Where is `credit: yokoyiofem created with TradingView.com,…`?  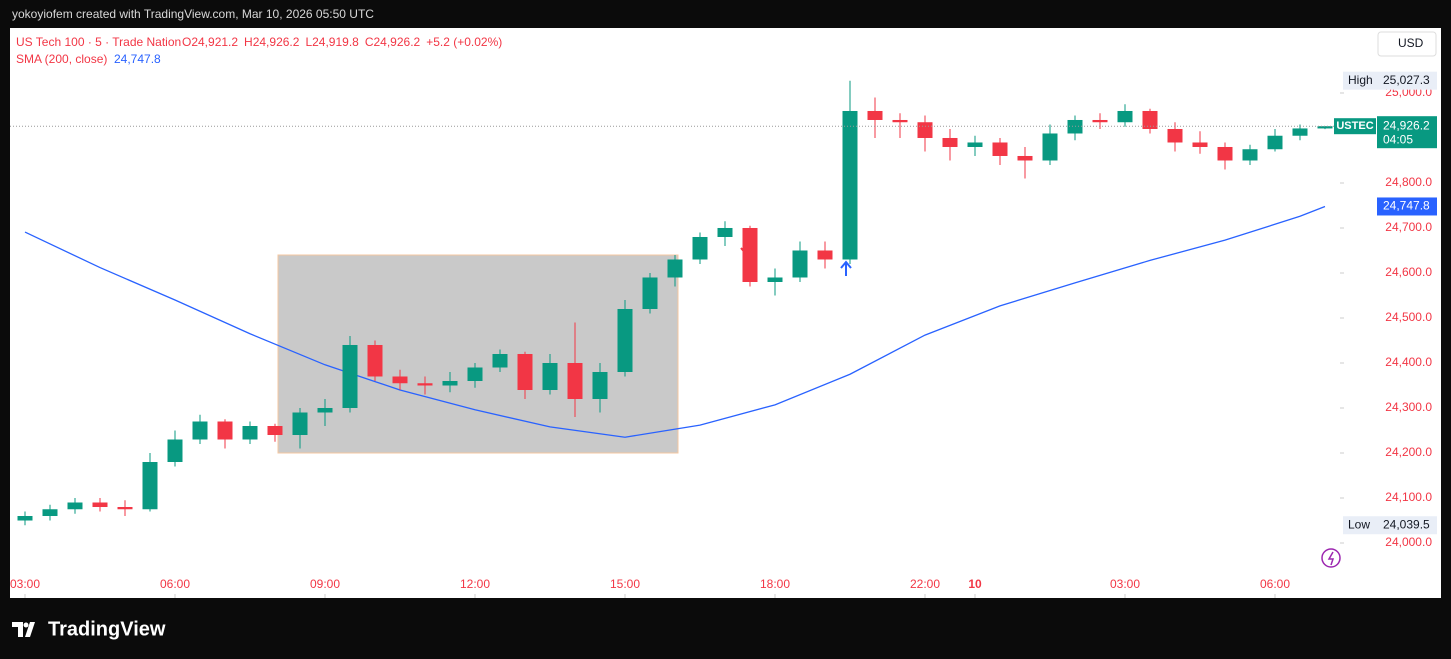 credit: yokoyiofem created with TradingView.com,… is located at coordinates (193, 14).